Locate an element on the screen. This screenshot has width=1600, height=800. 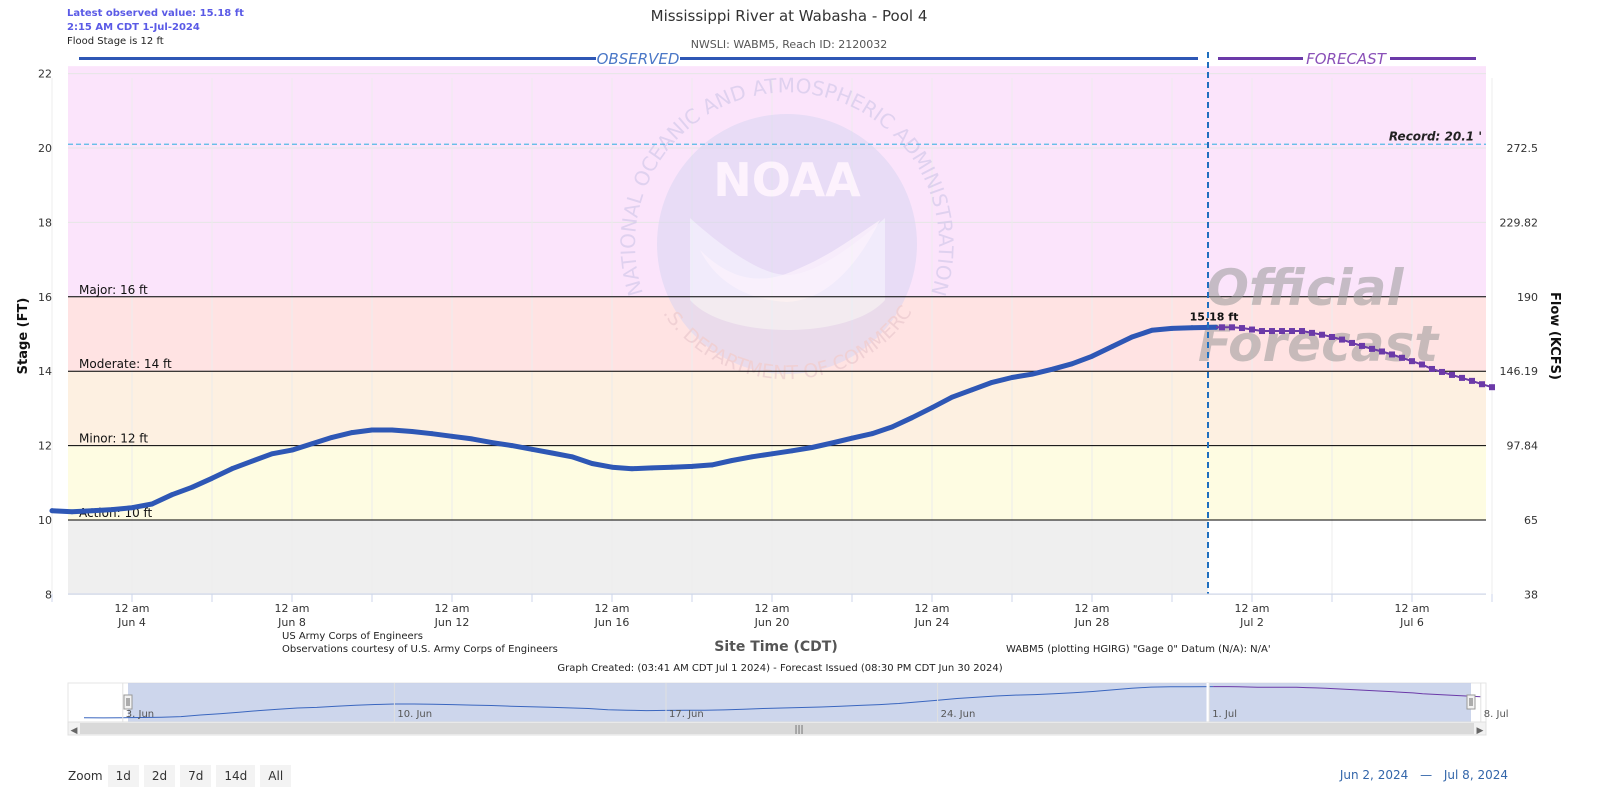
zoom-bar: Zoom 1d 2d 7d 14d All is located at coordinates (180, 776).